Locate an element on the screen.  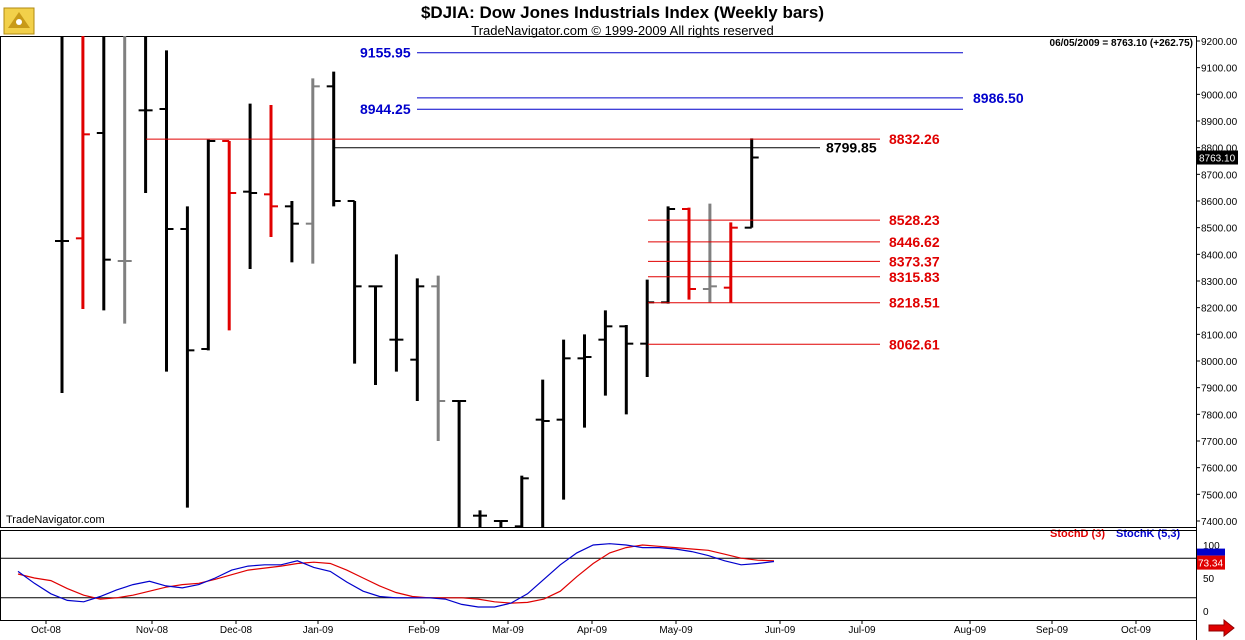
y-tick-label: 8600.00 is located at coordinates (1219, 202).